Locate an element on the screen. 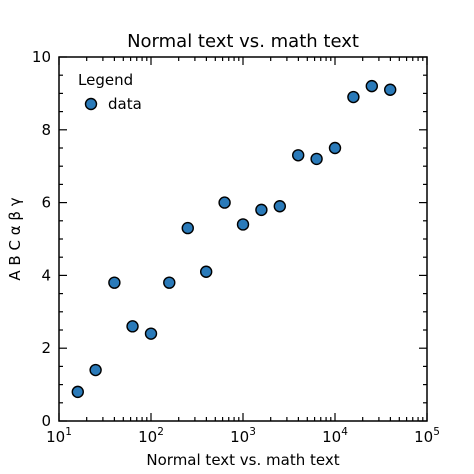 Image resolution: width=474 pixels, height=474 pixels. y-tick-label: 2 is located at coordinates (46, 348).